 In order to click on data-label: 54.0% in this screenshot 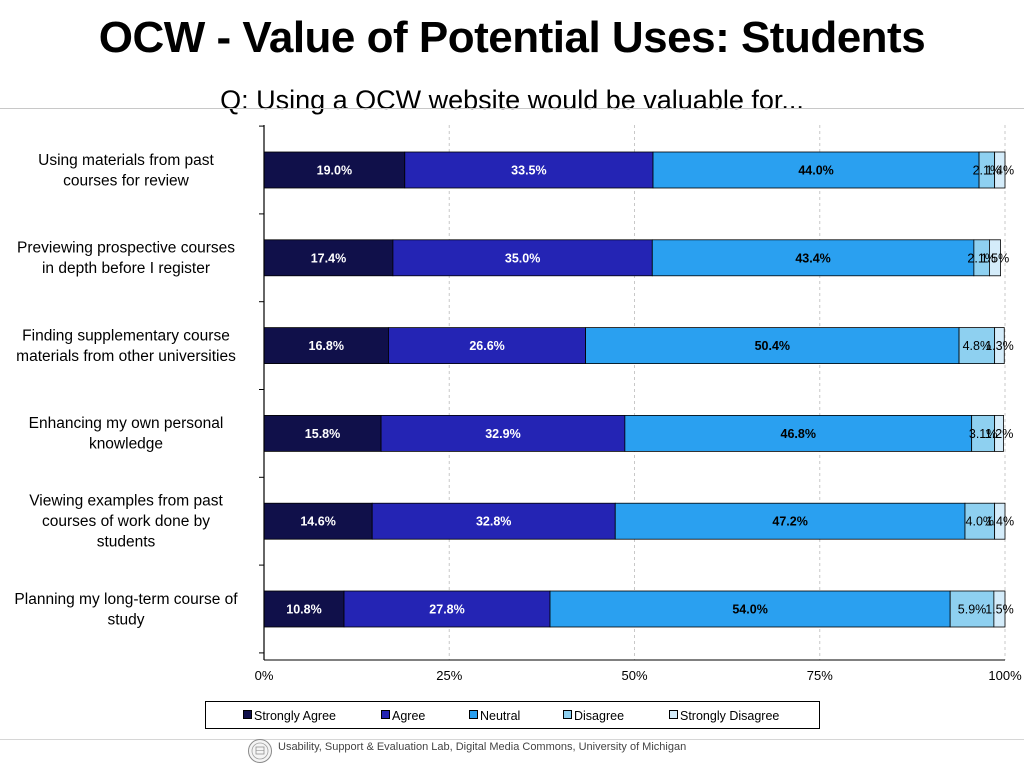, I will do `click(749, 610)`.